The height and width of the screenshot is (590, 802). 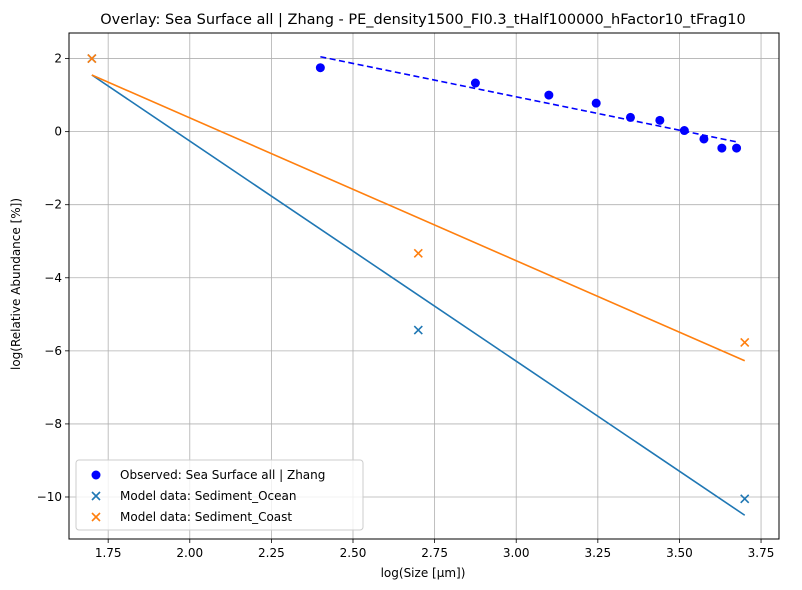 What do you see at coordinates (53, 278) in the screenshot?
I see `y-tick-label: −4` at bounding box center [53, 278].